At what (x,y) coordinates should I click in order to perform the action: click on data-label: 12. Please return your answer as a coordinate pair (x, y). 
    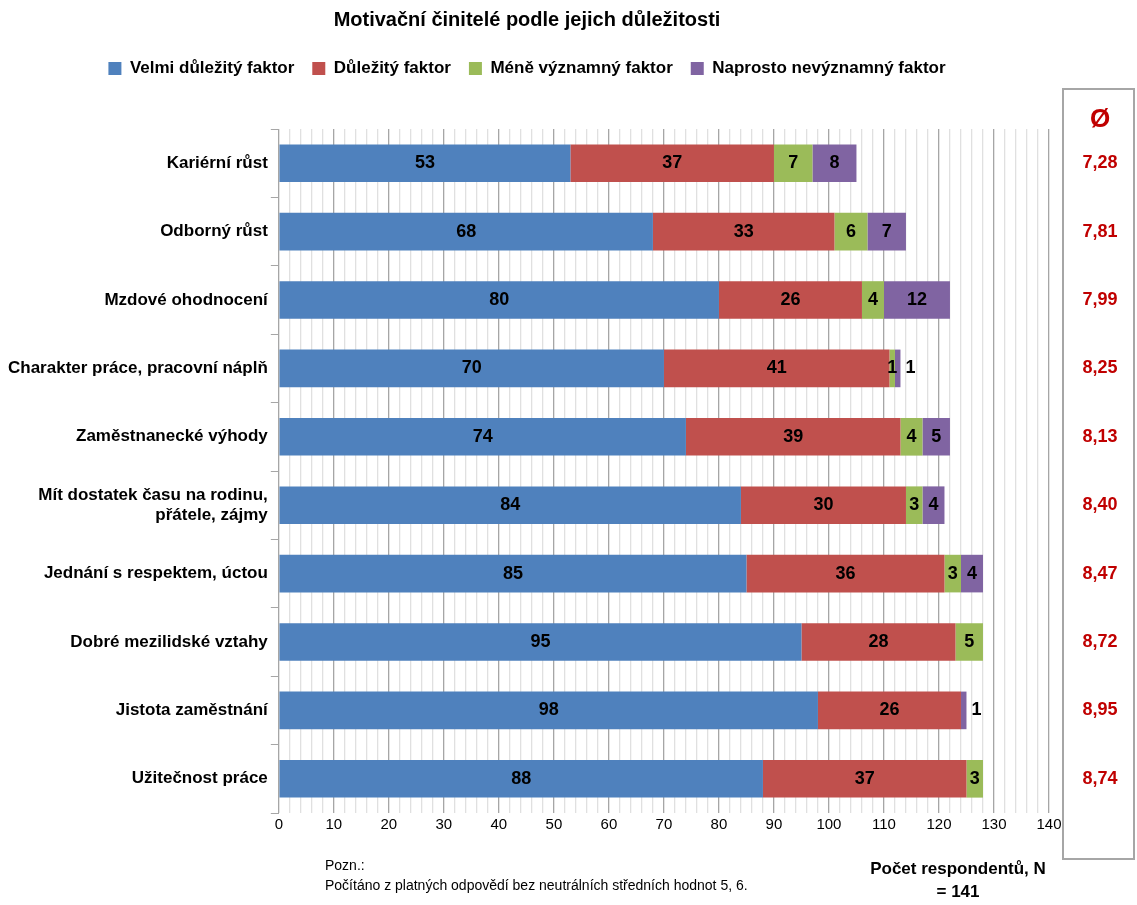
    Looking at the image, I should click on (916, 298).